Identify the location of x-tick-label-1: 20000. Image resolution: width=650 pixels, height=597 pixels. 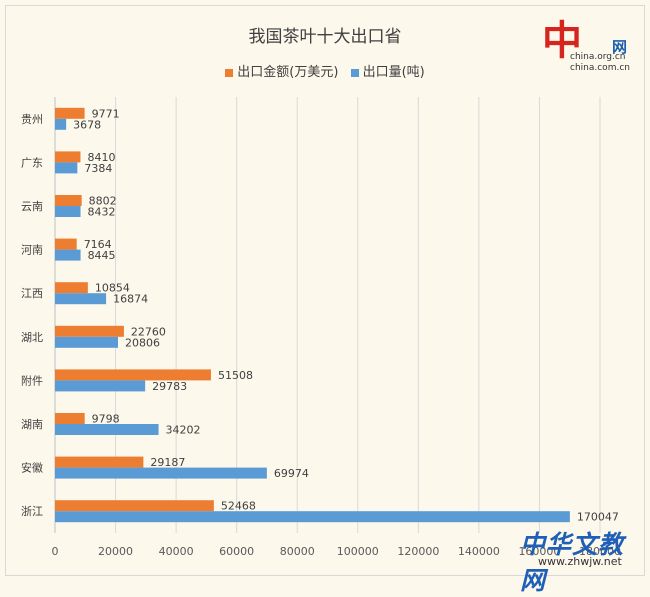
(115, 551).